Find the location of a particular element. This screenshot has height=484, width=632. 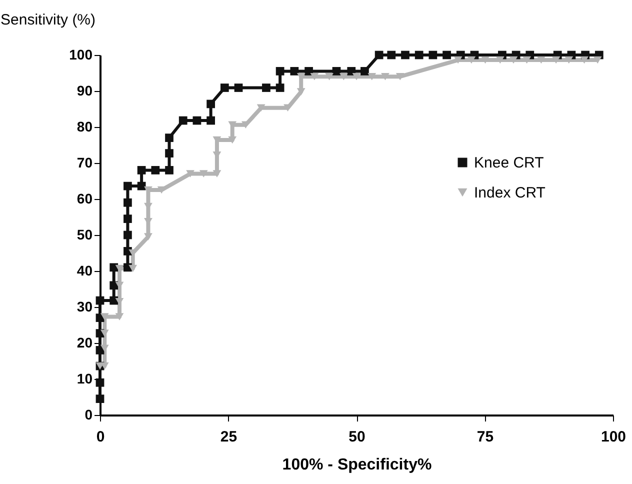

y-tick-label: 30 is located at coordinates (84, 306).